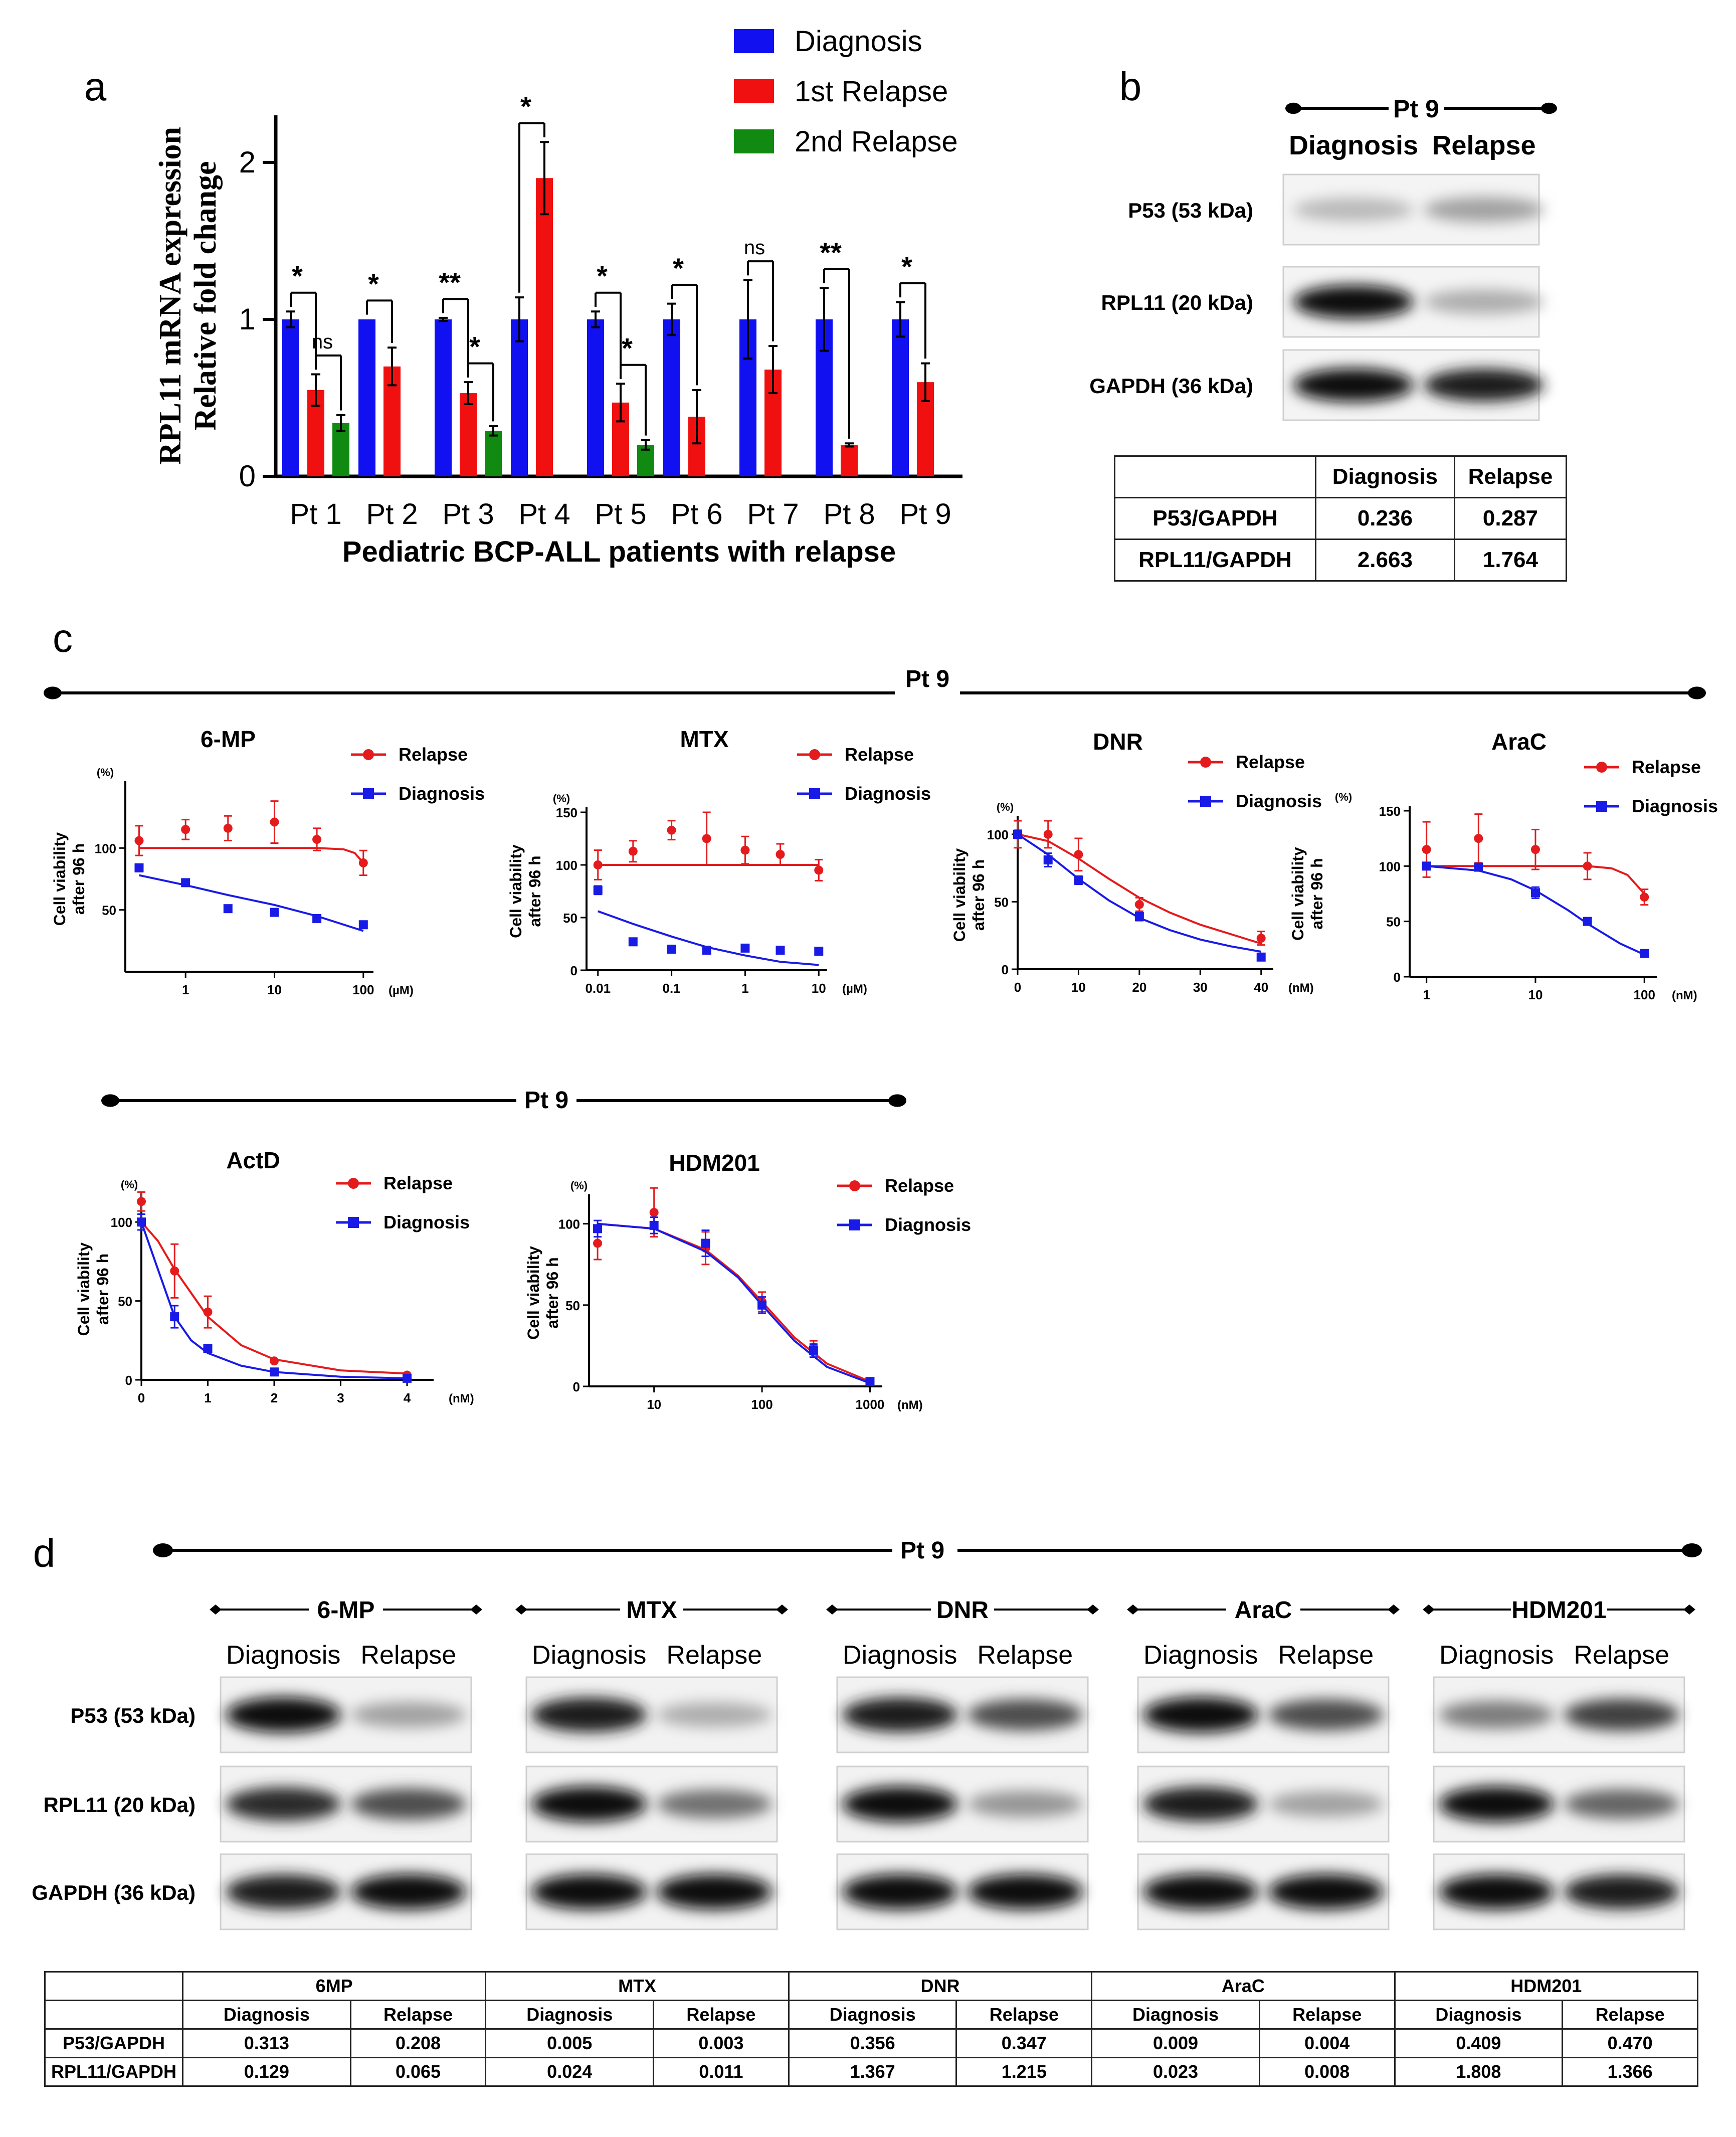 This screenshot has height=2137, width=1736. I want to click on chart-title: DNR, so click(1118, 742).